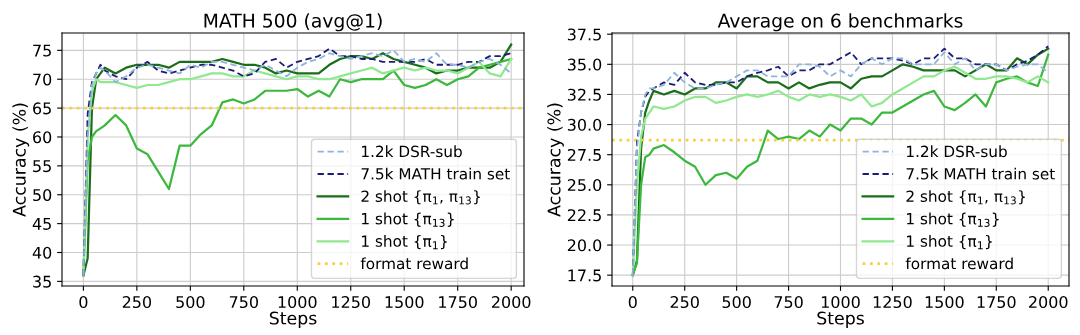 This screenshot has height=335, width=1080. What do you see at coordinates (293, 22) in the screenshot?
I see `chart-title: MATH 500 (avg@1)` at bounding box center [293, 22].